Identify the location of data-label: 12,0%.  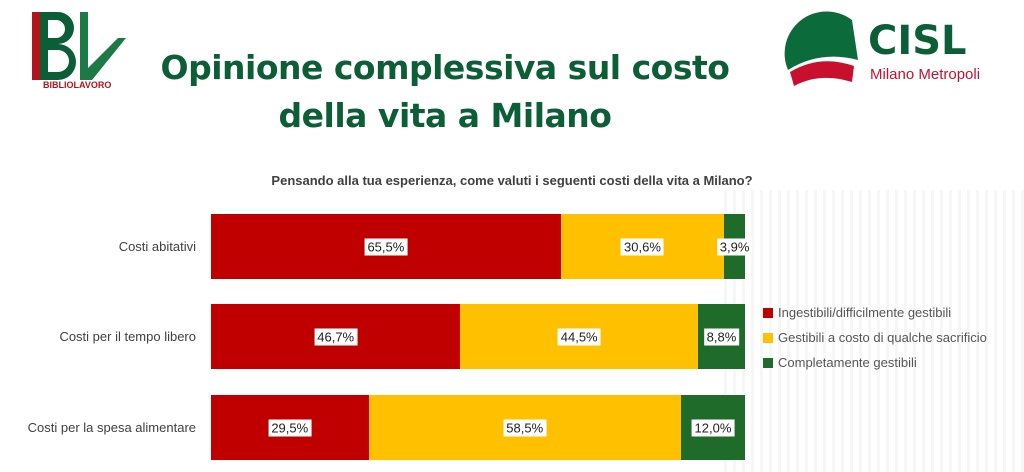
(713, 428).